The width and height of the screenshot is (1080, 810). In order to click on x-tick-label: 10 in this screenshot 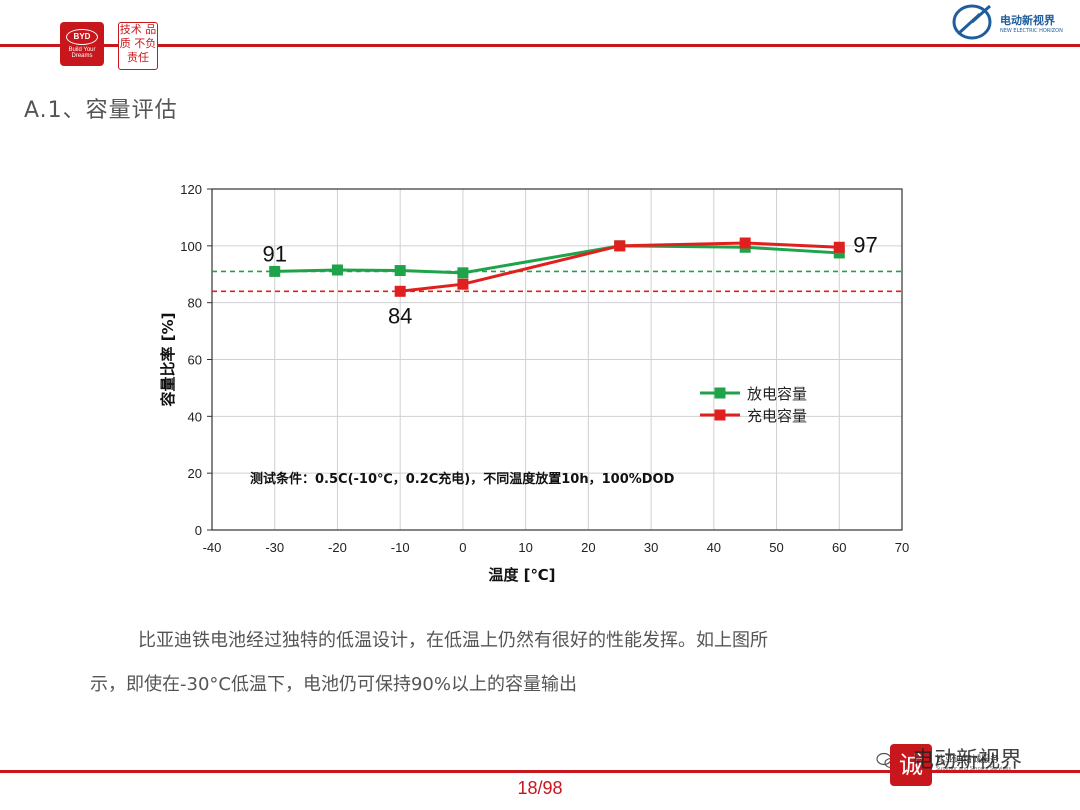, I will do `click(525, 547)`.